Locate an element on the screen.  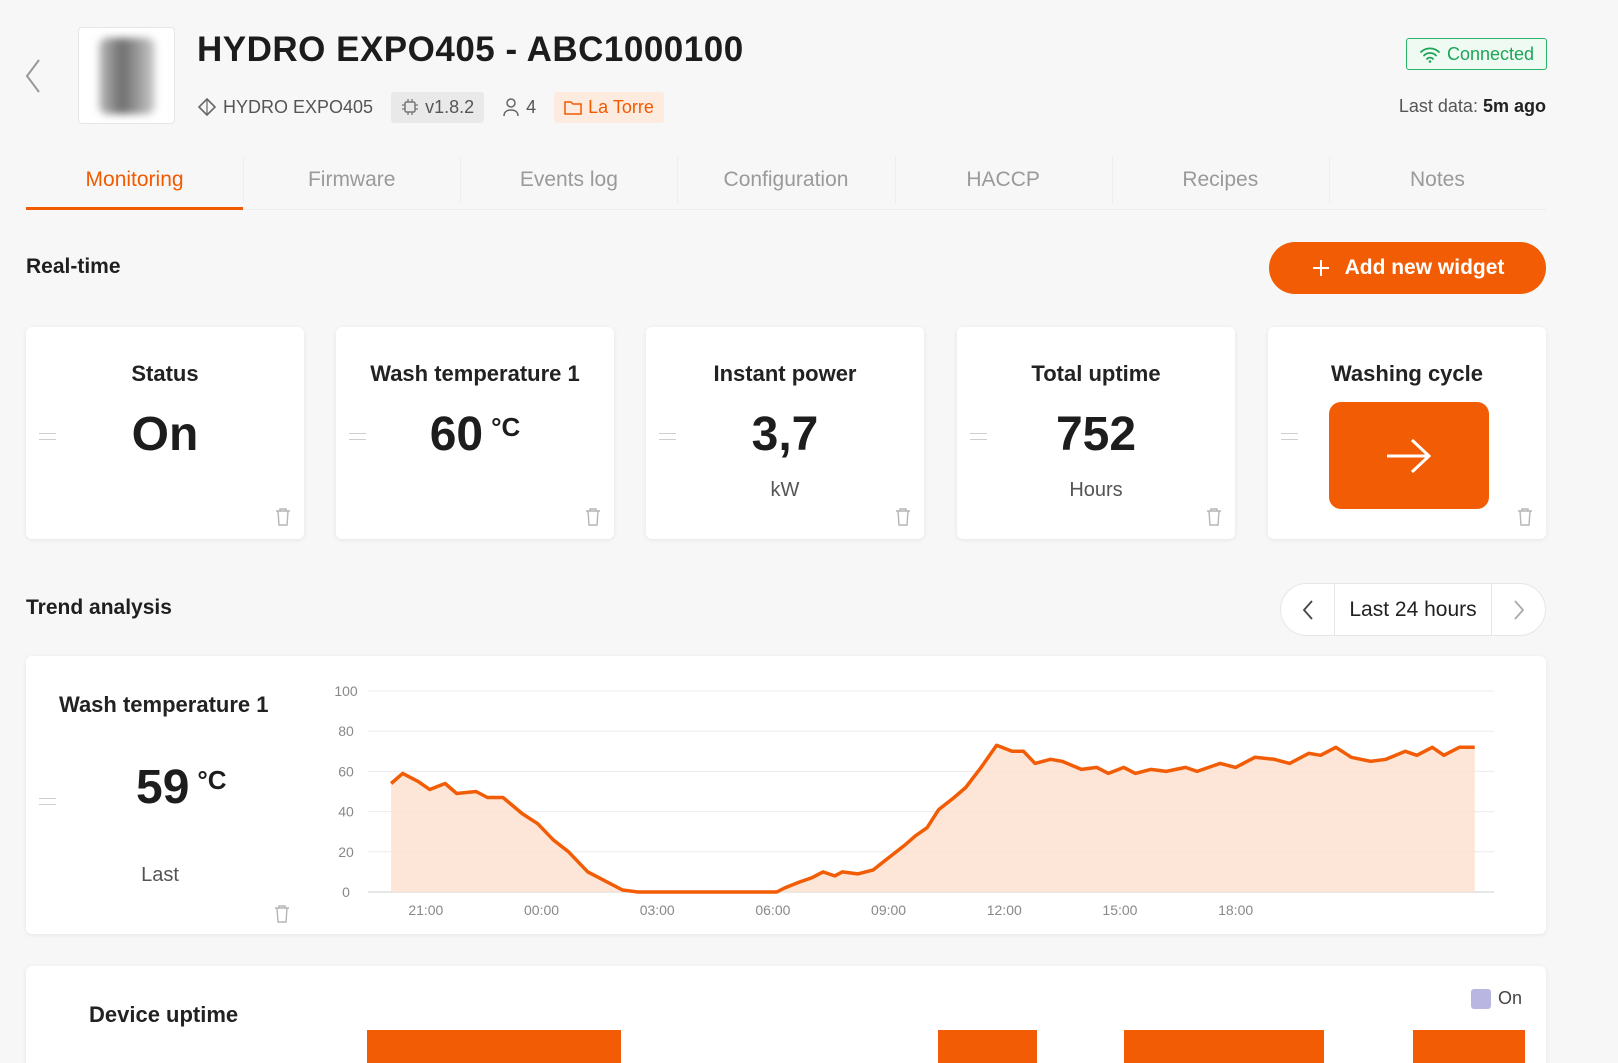
widget-value: 3,7 is located at coordinates (785, 434).